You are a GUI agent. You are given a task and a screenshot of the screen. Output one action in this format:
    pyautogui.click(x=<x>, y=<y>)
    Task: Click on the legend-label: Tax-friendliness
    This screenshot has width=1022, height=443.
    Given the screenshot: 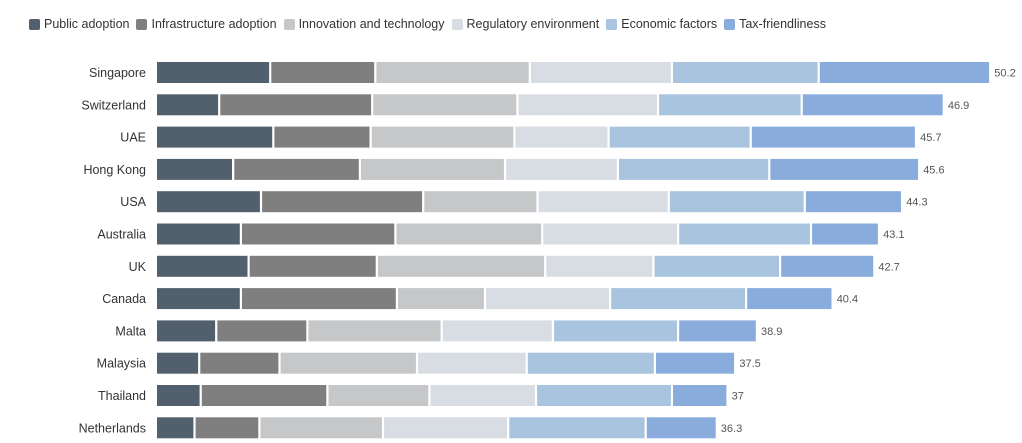 What is the action you would take?
    pyautogui.click(x=782, y=24)
    